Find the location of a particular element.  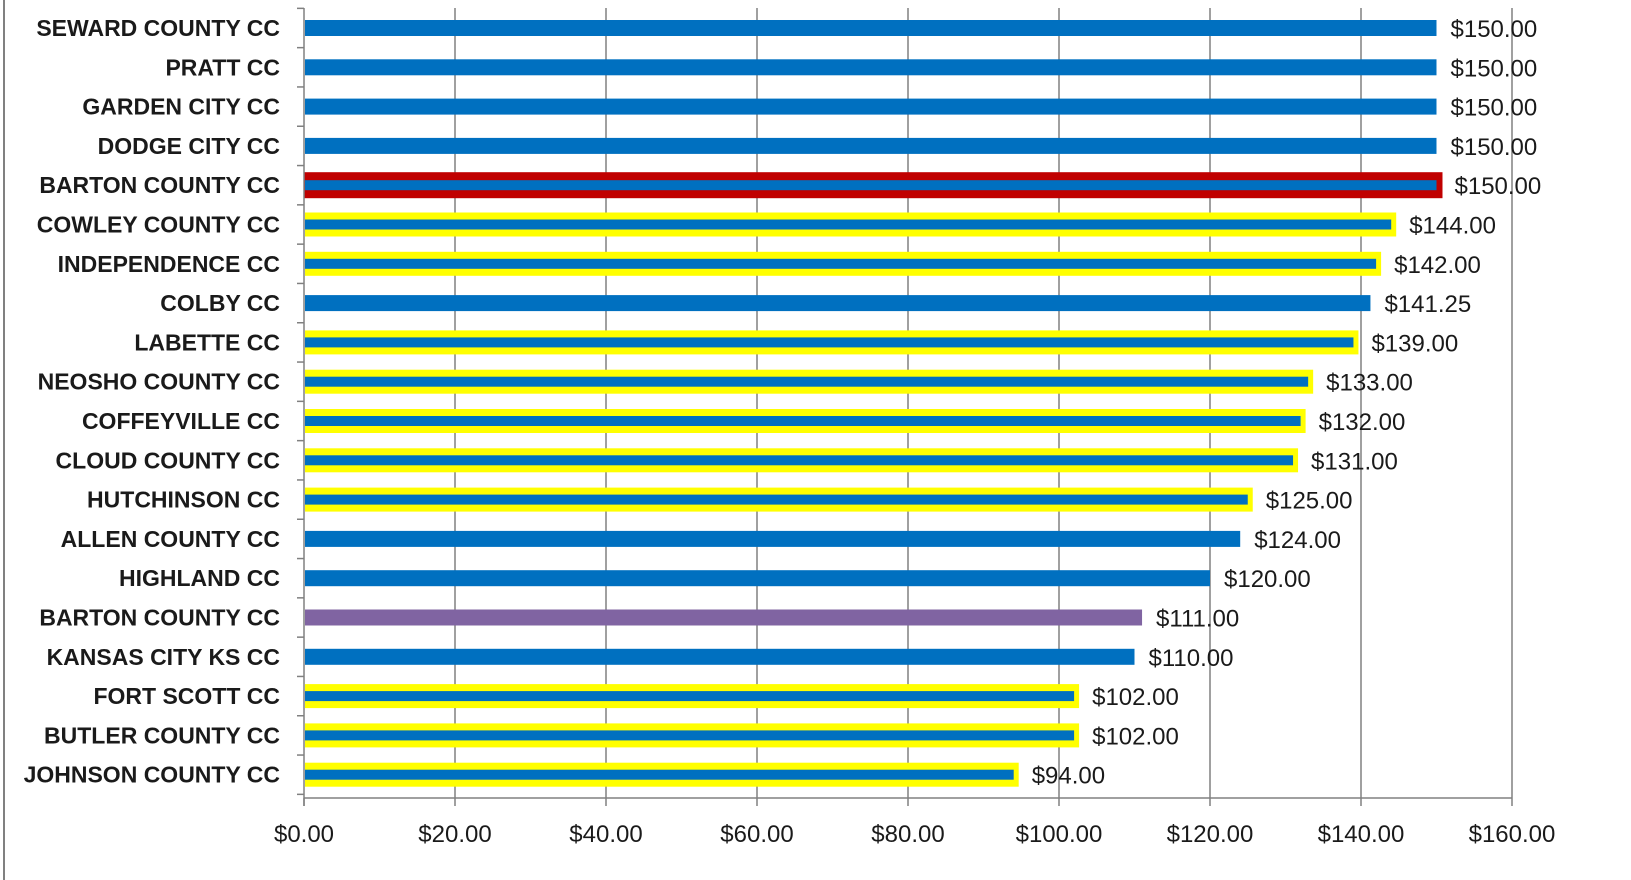

category-label: COLBY CC is located at coordinates (220, 303).